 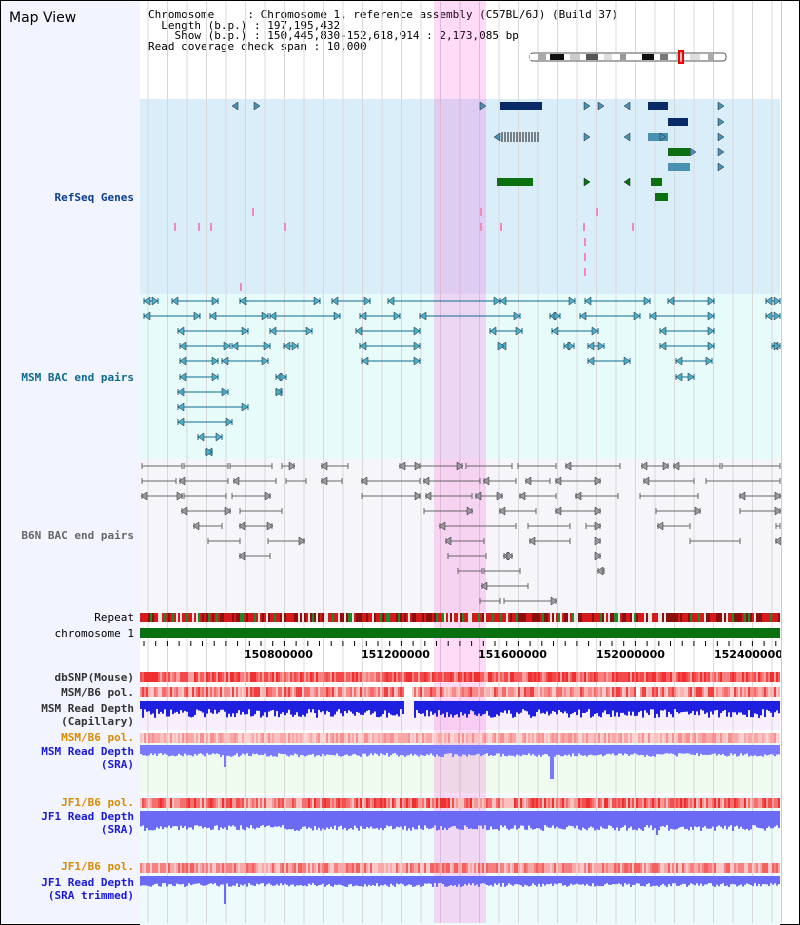 What do you see at coordinates (87, 751) in the screenshot?
I see `msm-depth-sra-label-1: MSM Read Depth` at bounding box center [87, 751].